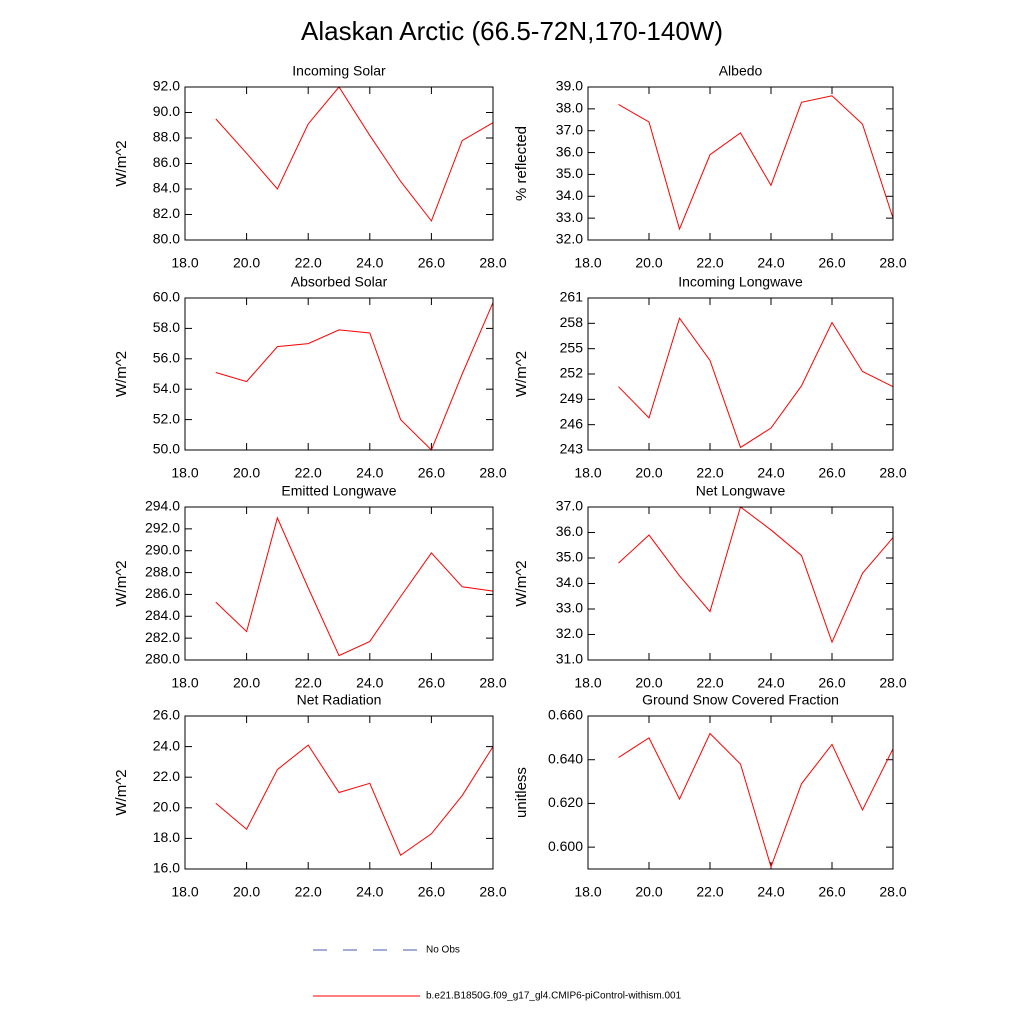  Describe the element at coordinates (569, 217) in the screenshot. I see `y-tick-label: 33.0` at that location.